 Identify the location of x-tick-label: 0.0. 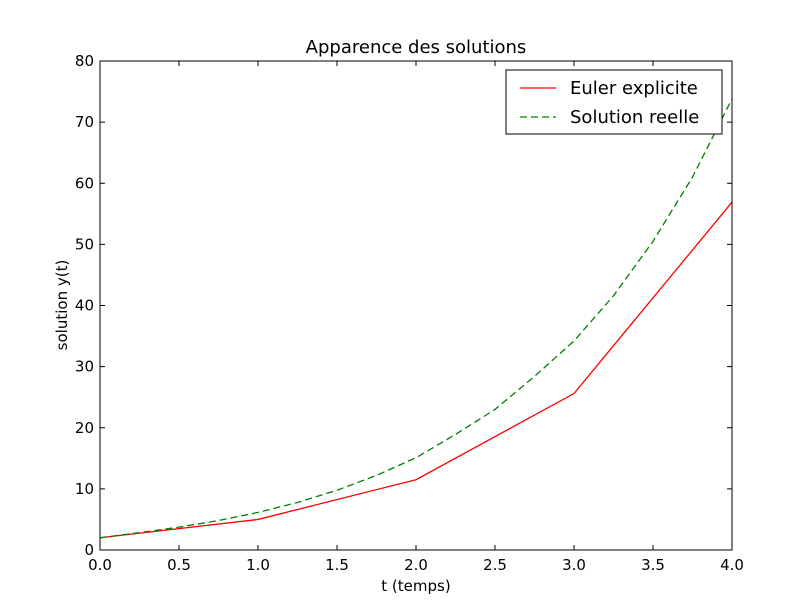
(100, 565).